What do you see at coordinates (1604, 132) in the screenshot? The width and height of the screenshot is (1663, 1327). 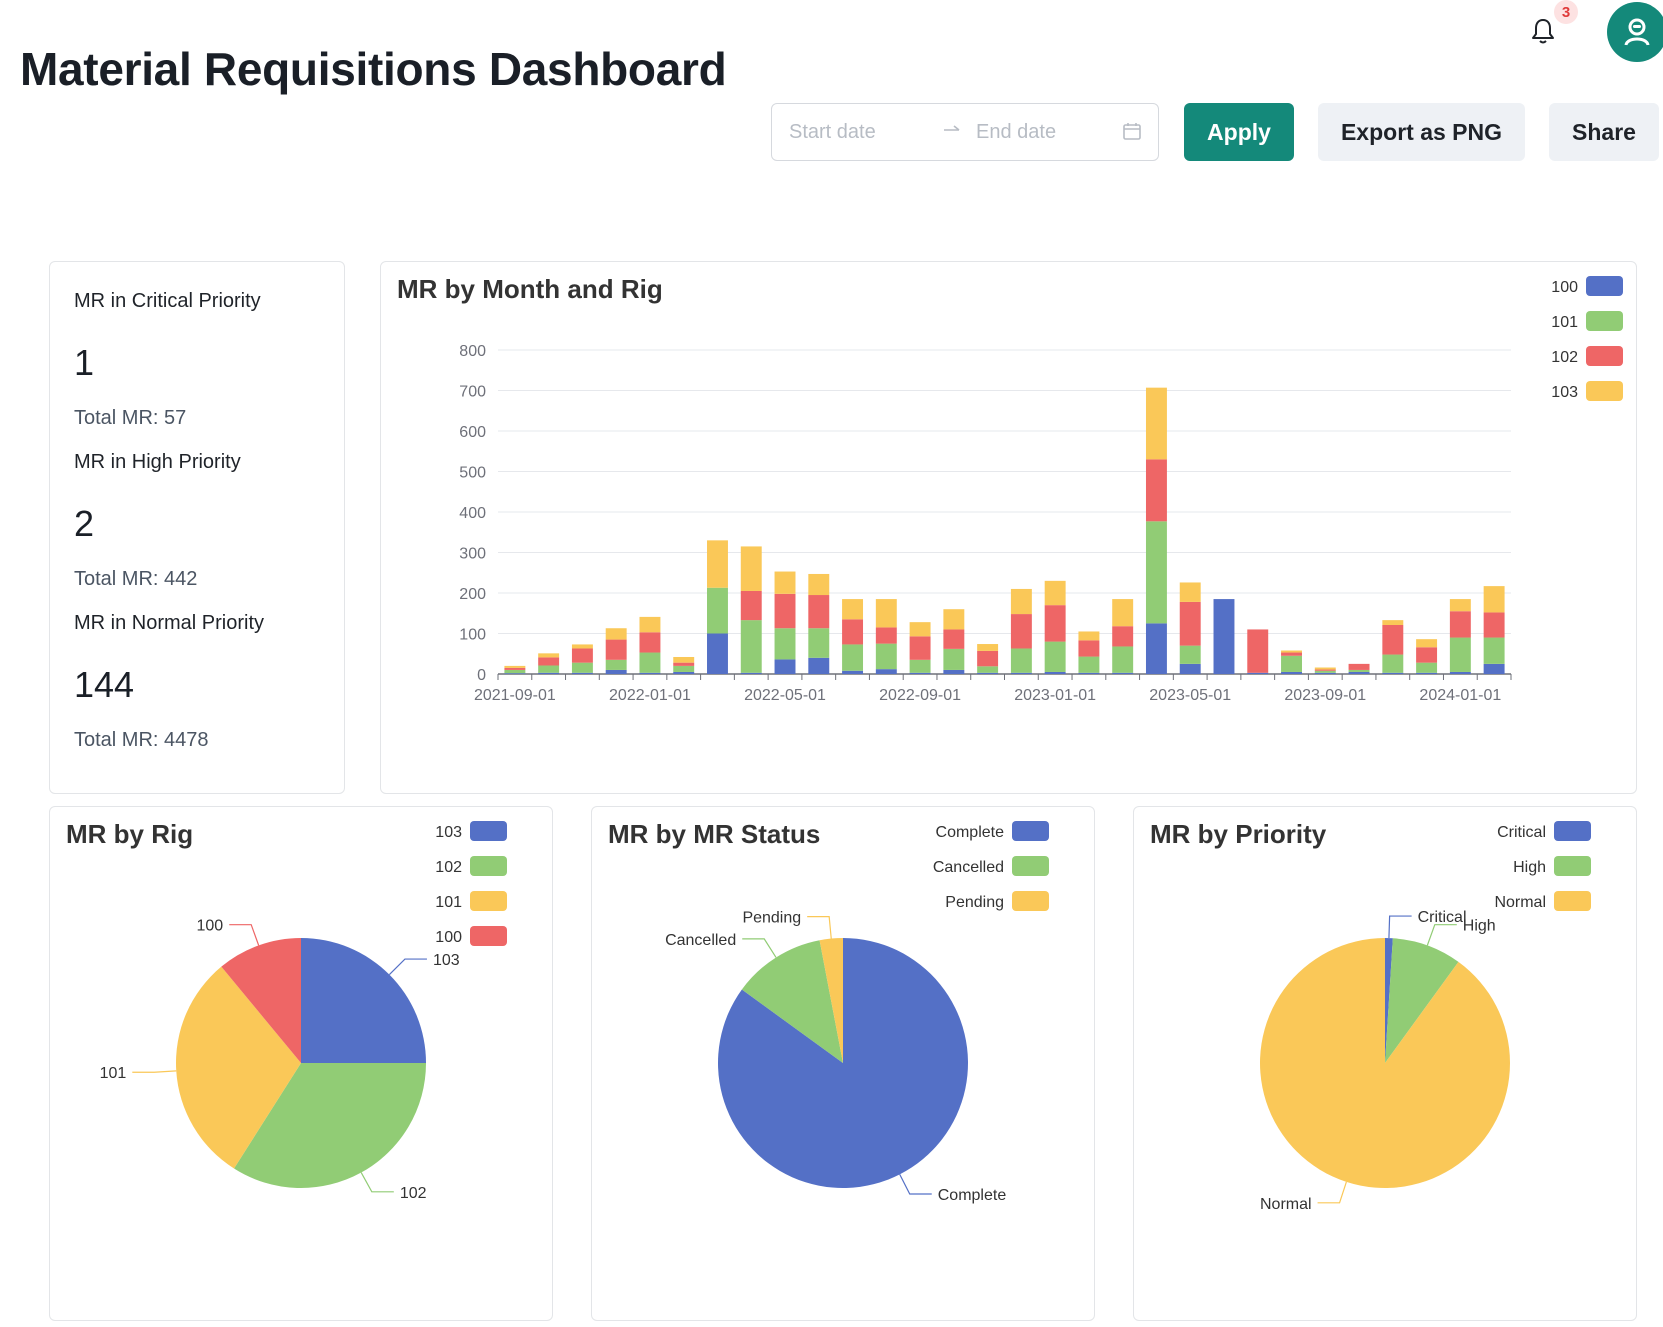 I see `share-button: Share` at bounding box center [1604, 132].